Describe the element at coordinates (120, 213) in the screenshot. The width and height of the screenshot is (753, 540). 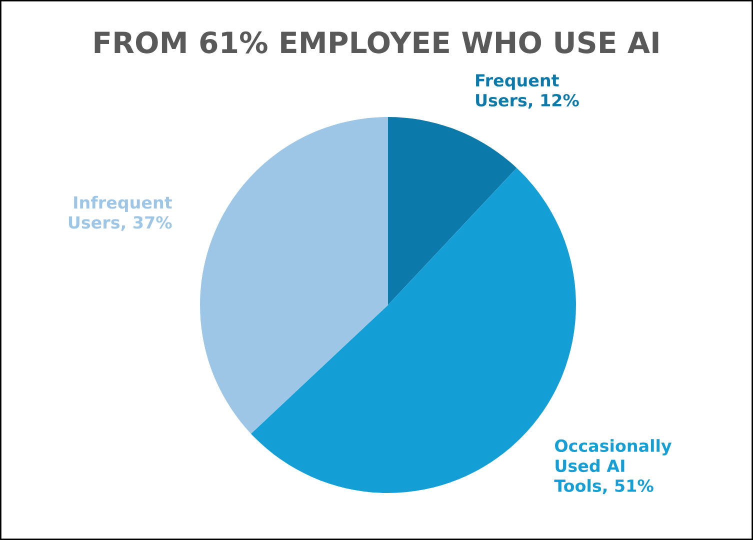
I see `slice-label: Infrequent Users, 37%` at that location.